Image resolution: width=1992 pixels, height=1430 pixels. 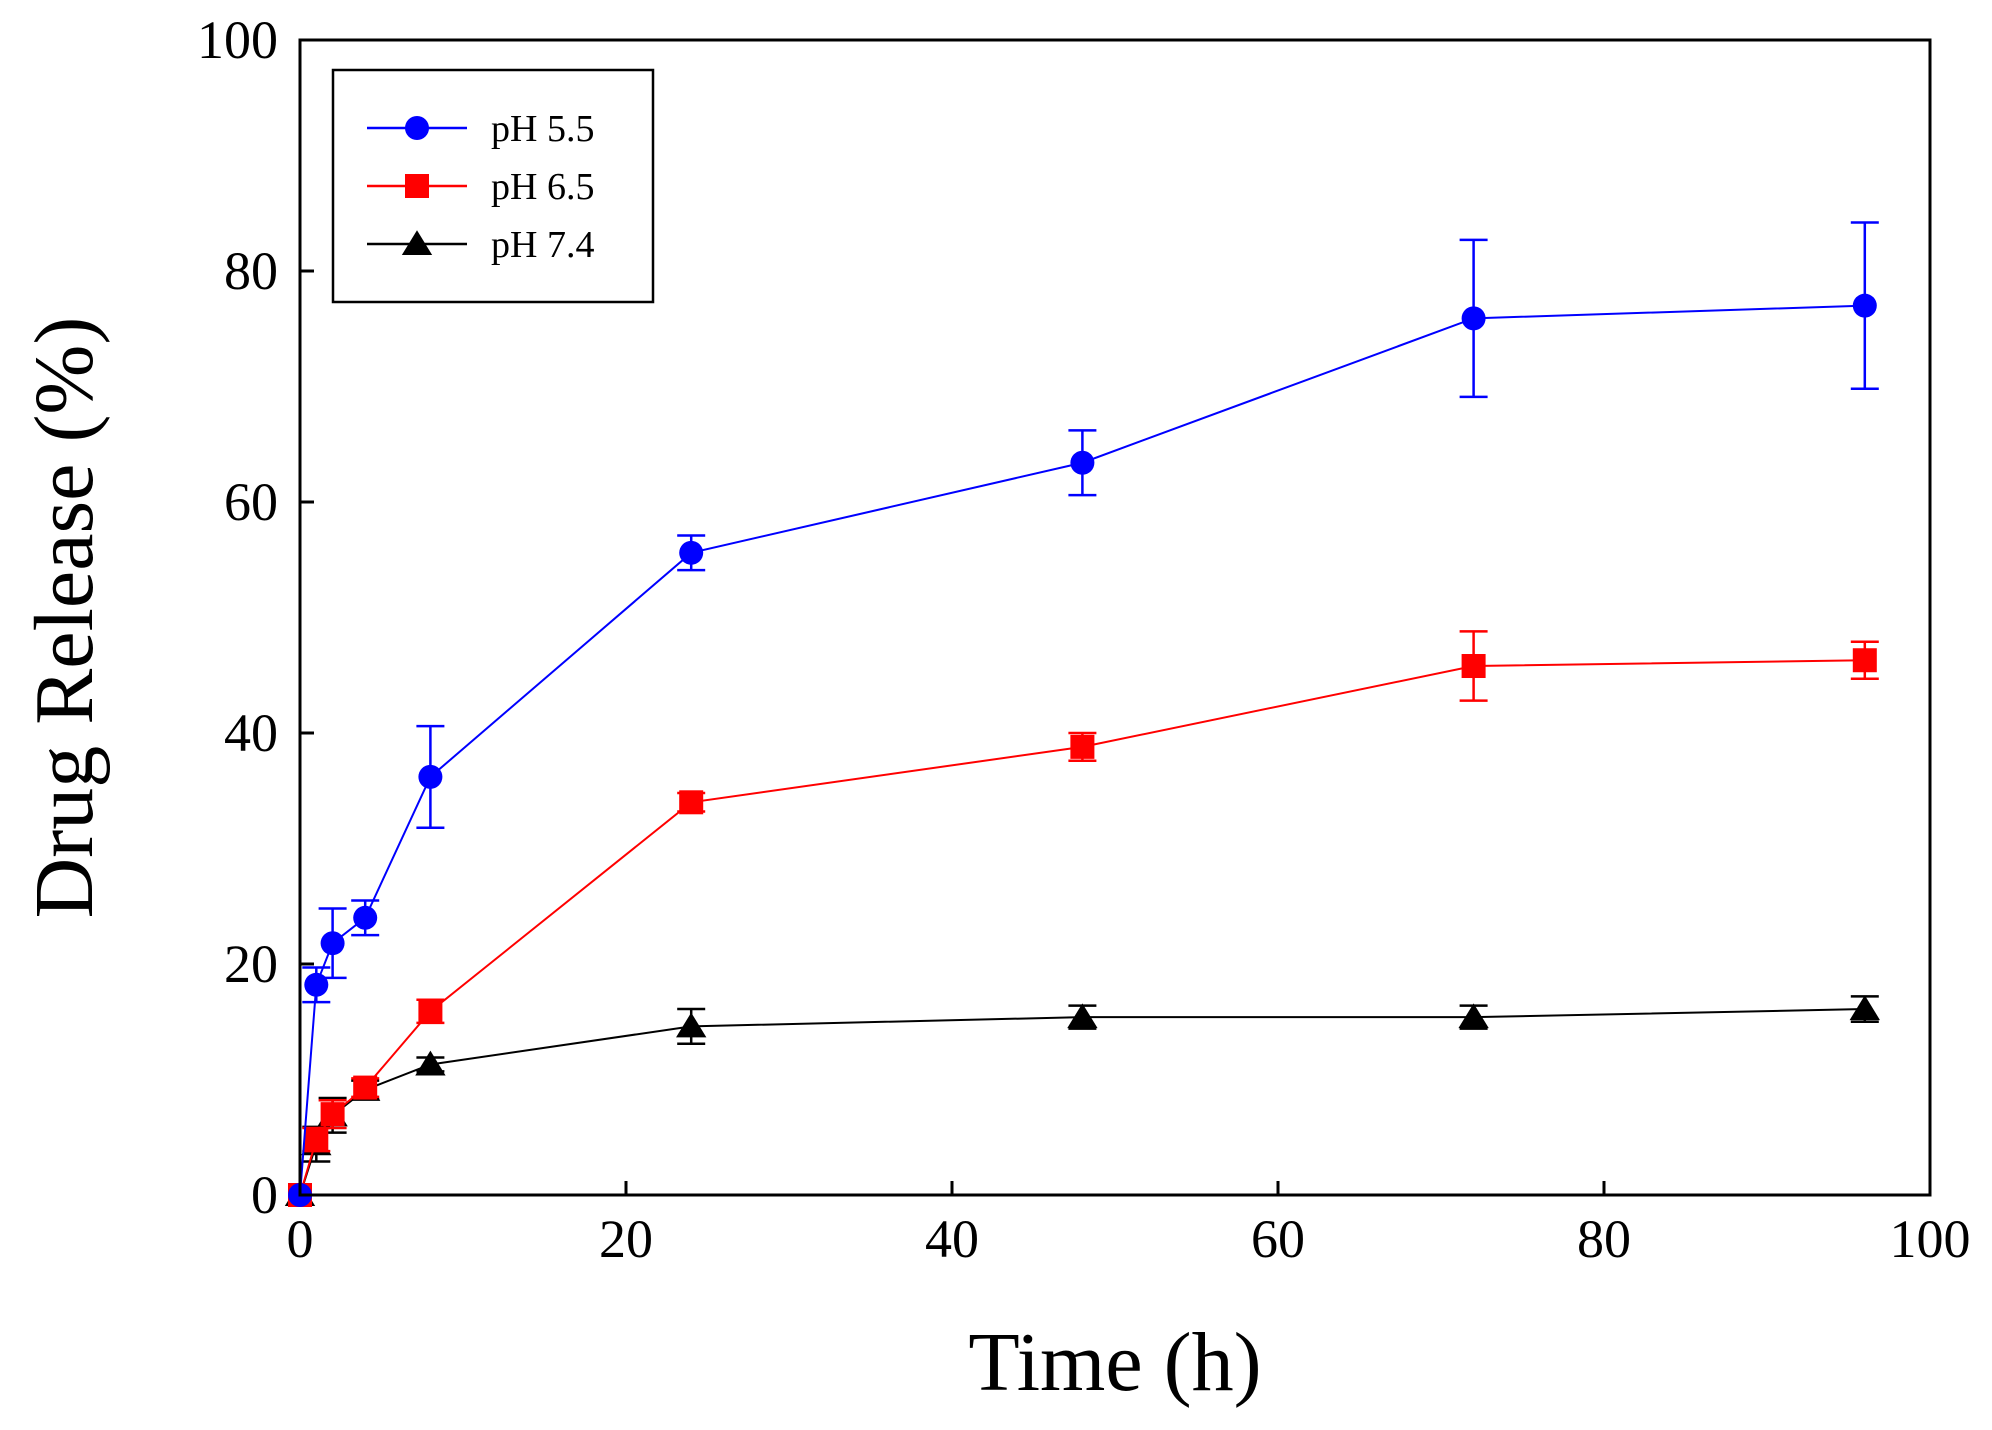 I want to click on legend-item: pH 6.5, so click(x=480, y=187).